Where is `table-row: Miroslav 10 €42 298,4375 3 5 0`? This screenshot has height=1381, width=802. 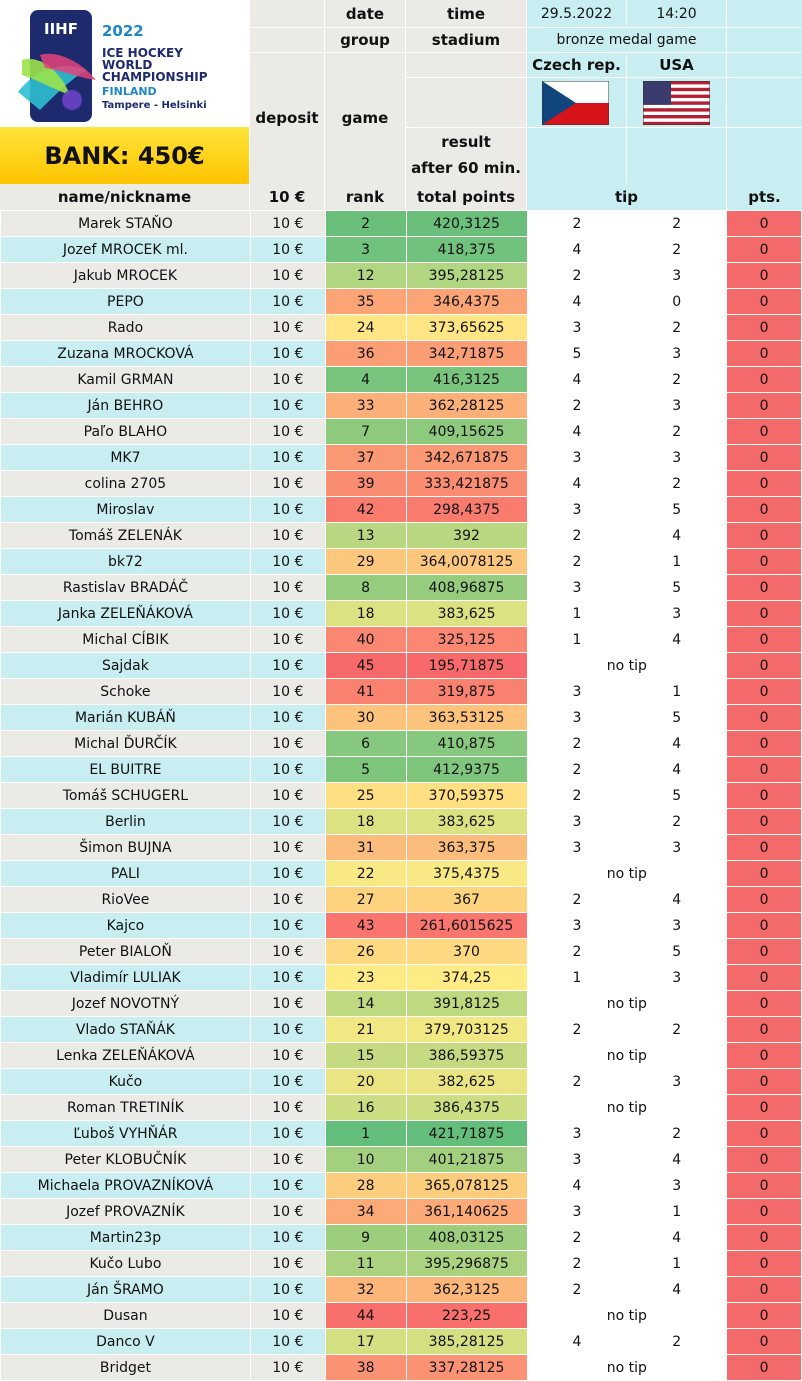
table-row: Miroslav 10 €42 298,4375 3 5 0 is located at coordinates (401, 509).